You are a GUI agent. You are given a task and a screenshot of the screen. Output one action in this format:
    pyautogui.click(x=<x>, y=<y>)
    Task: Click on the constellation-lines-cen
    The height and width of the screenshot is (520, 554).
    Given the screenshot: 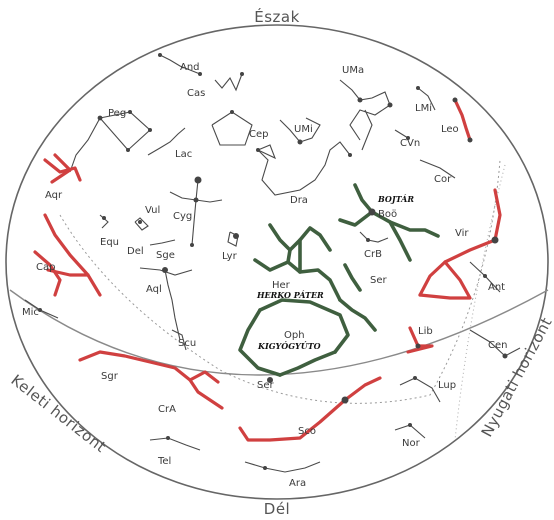 What is the action you would take?
    pyautogui.click(x=495, y=343)
    